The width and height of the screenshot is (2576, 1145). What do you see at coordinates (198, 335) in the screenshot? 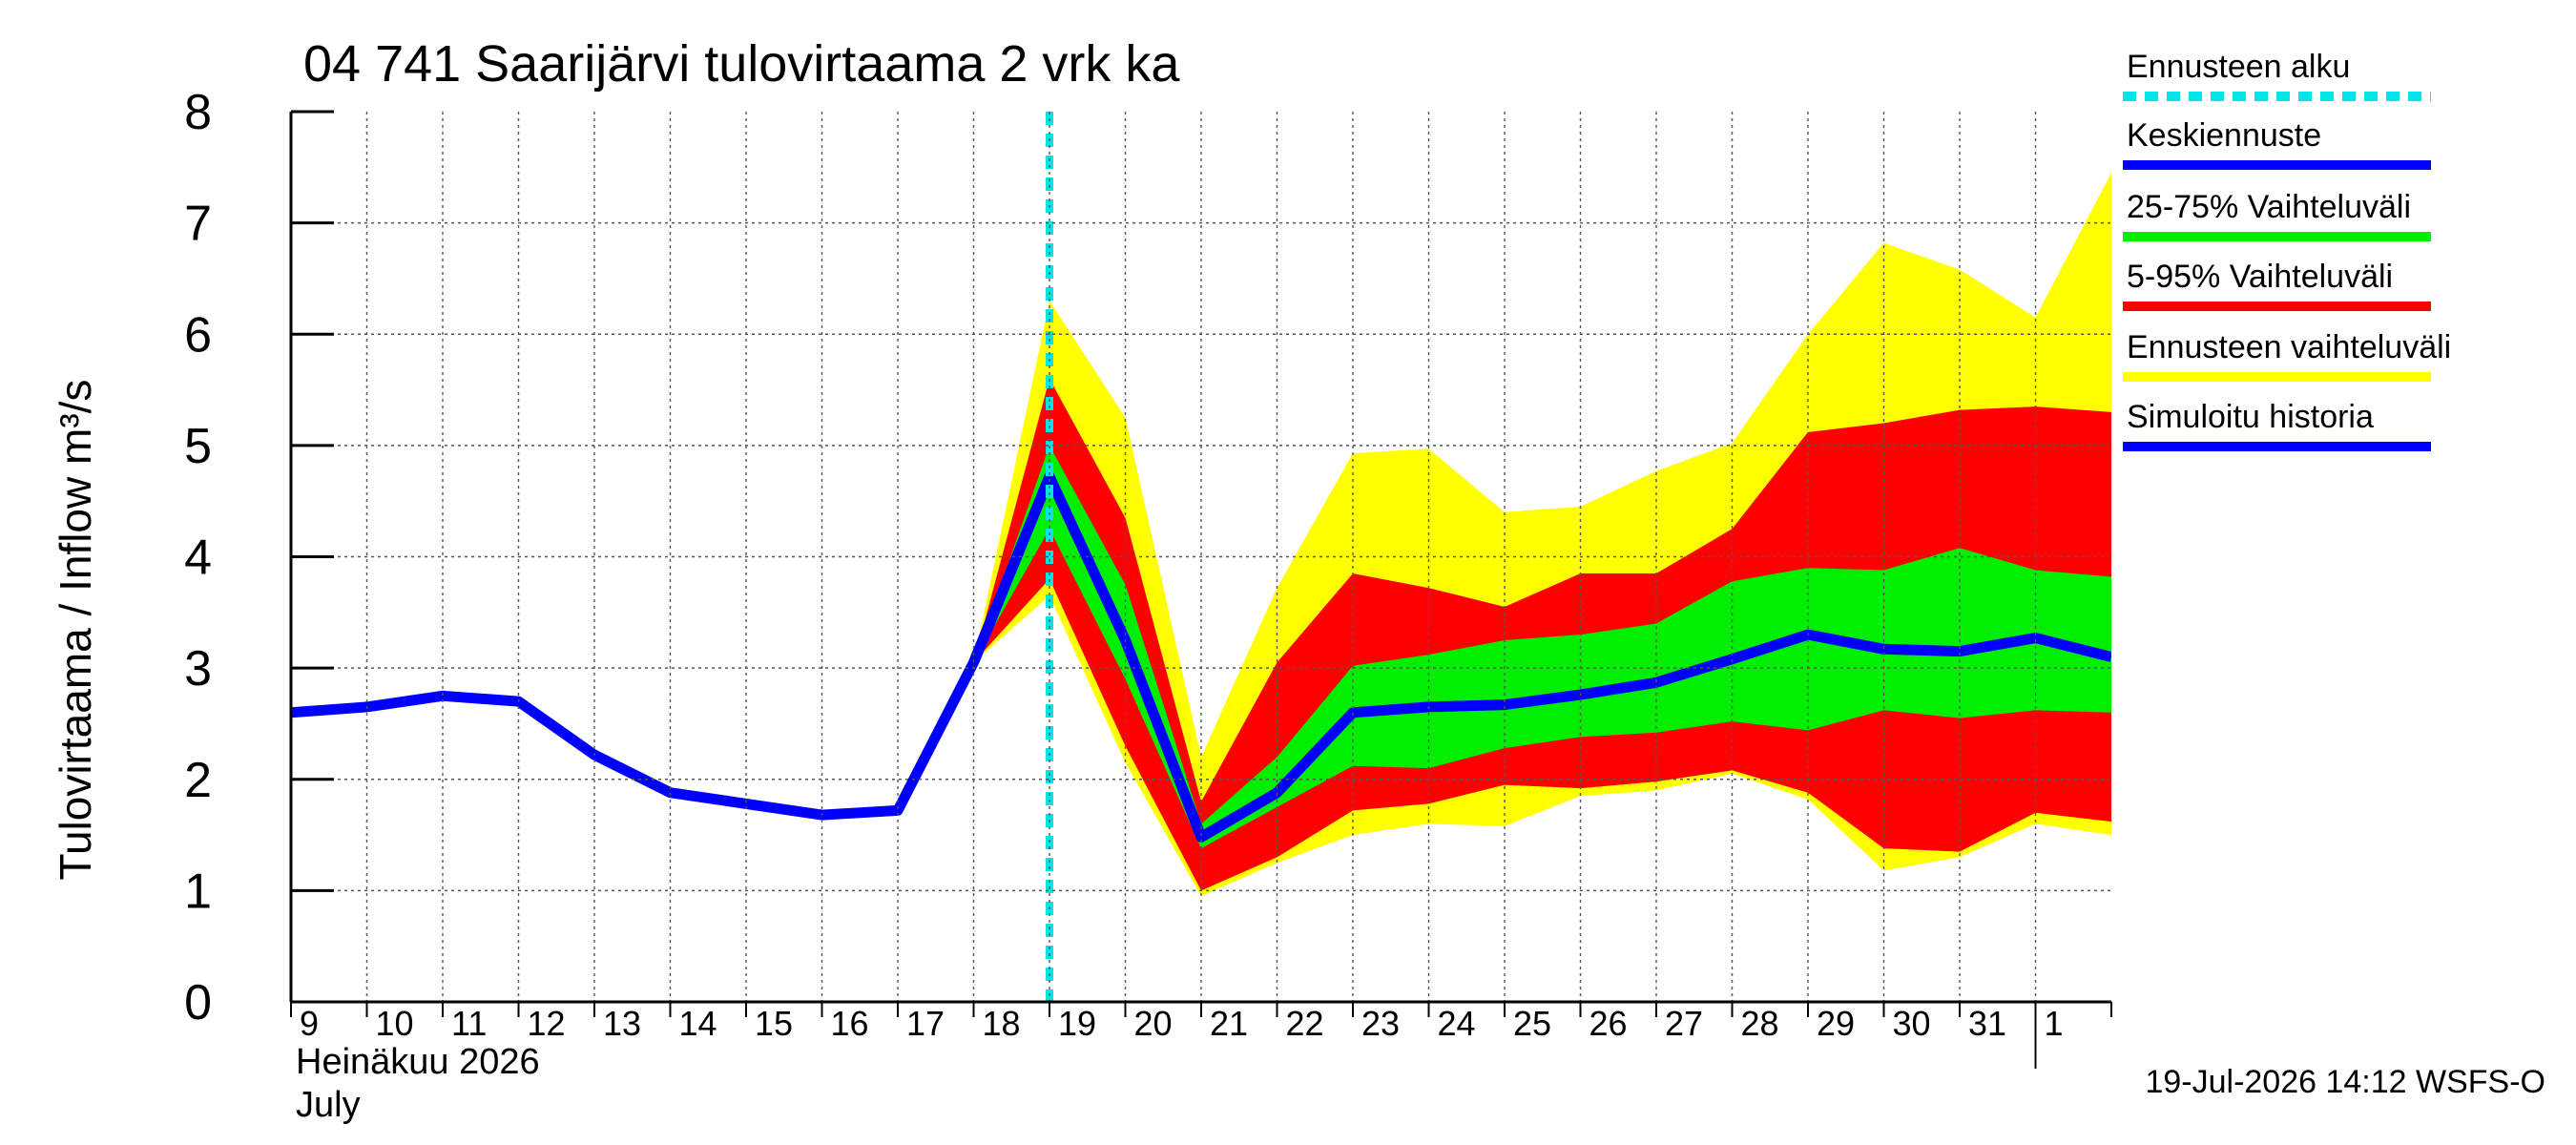
I see `y-tick-label: 6` at bounding box center [198, 335].